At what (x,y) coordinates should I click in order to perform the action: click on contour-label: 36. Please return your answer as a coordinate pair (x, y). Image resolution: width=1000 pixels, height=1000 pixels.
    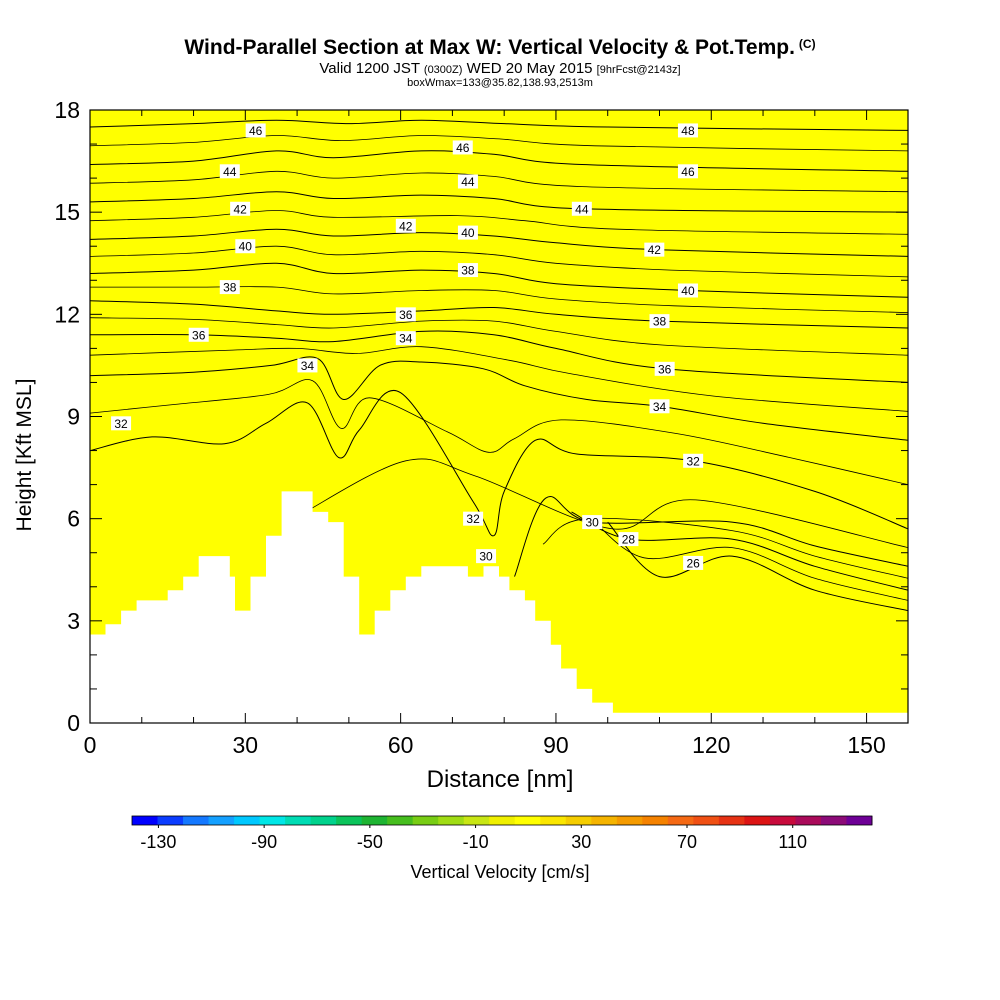
    Looking at the image, I should click on (405, 314).